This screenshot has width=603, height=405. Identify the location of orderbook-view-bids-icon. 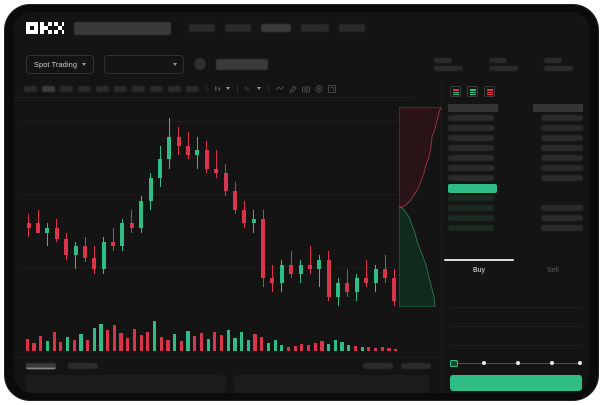
(472, 91).